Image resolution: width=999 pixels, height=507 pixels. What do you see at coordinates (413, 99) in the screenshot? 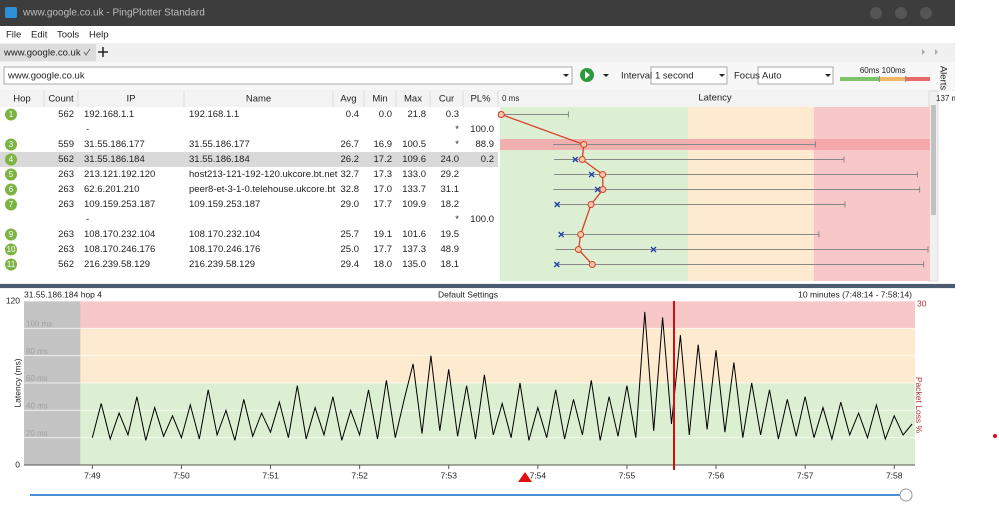
I see `column-header: Max` at bounding box center [413, 99].